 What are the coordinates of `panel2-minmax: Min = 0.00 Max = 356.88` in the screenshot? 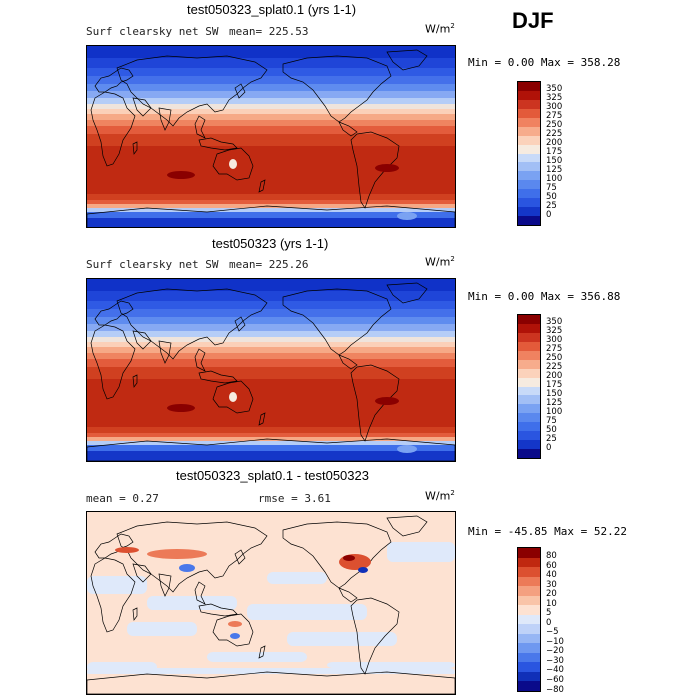 It's located at (544, 296).